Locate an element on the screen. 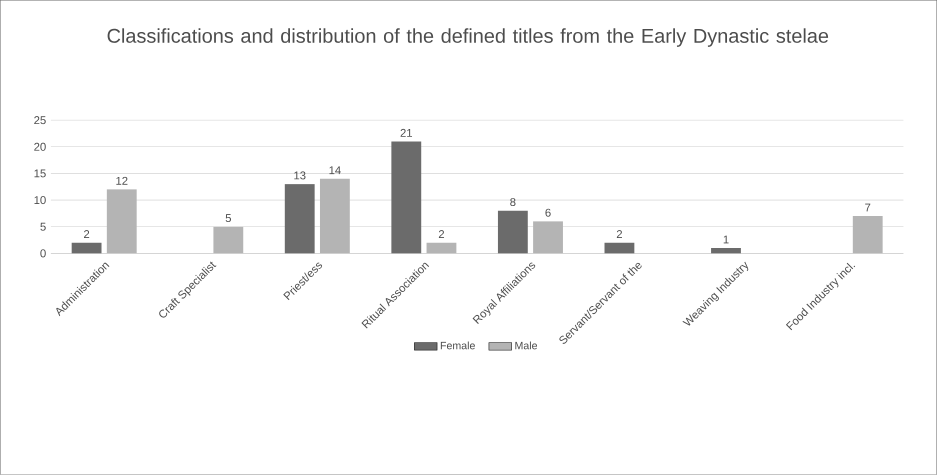  chart-title: Classifications and distribution of the defined titles from the Early Dynastic stelae is located at coordinates (468, 37).